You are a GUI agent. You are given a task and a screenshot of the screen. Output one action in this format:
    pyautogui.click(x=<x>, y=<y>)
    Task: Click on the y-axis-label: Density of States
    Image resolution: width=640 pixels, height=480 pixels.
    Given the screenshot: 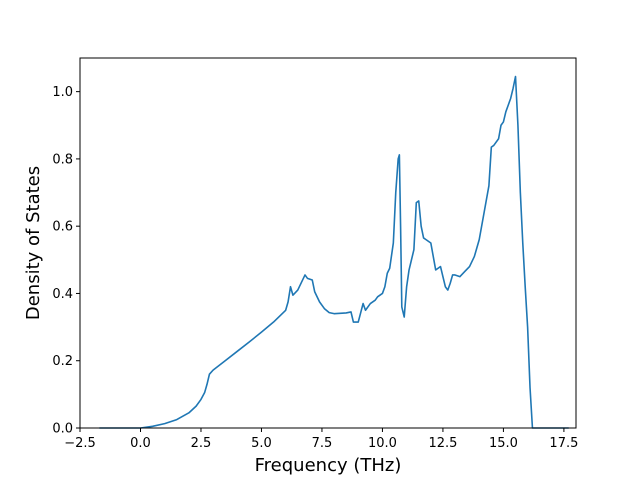 What is the action you would take?
    pyautogui.click(x=33, y=243)
    